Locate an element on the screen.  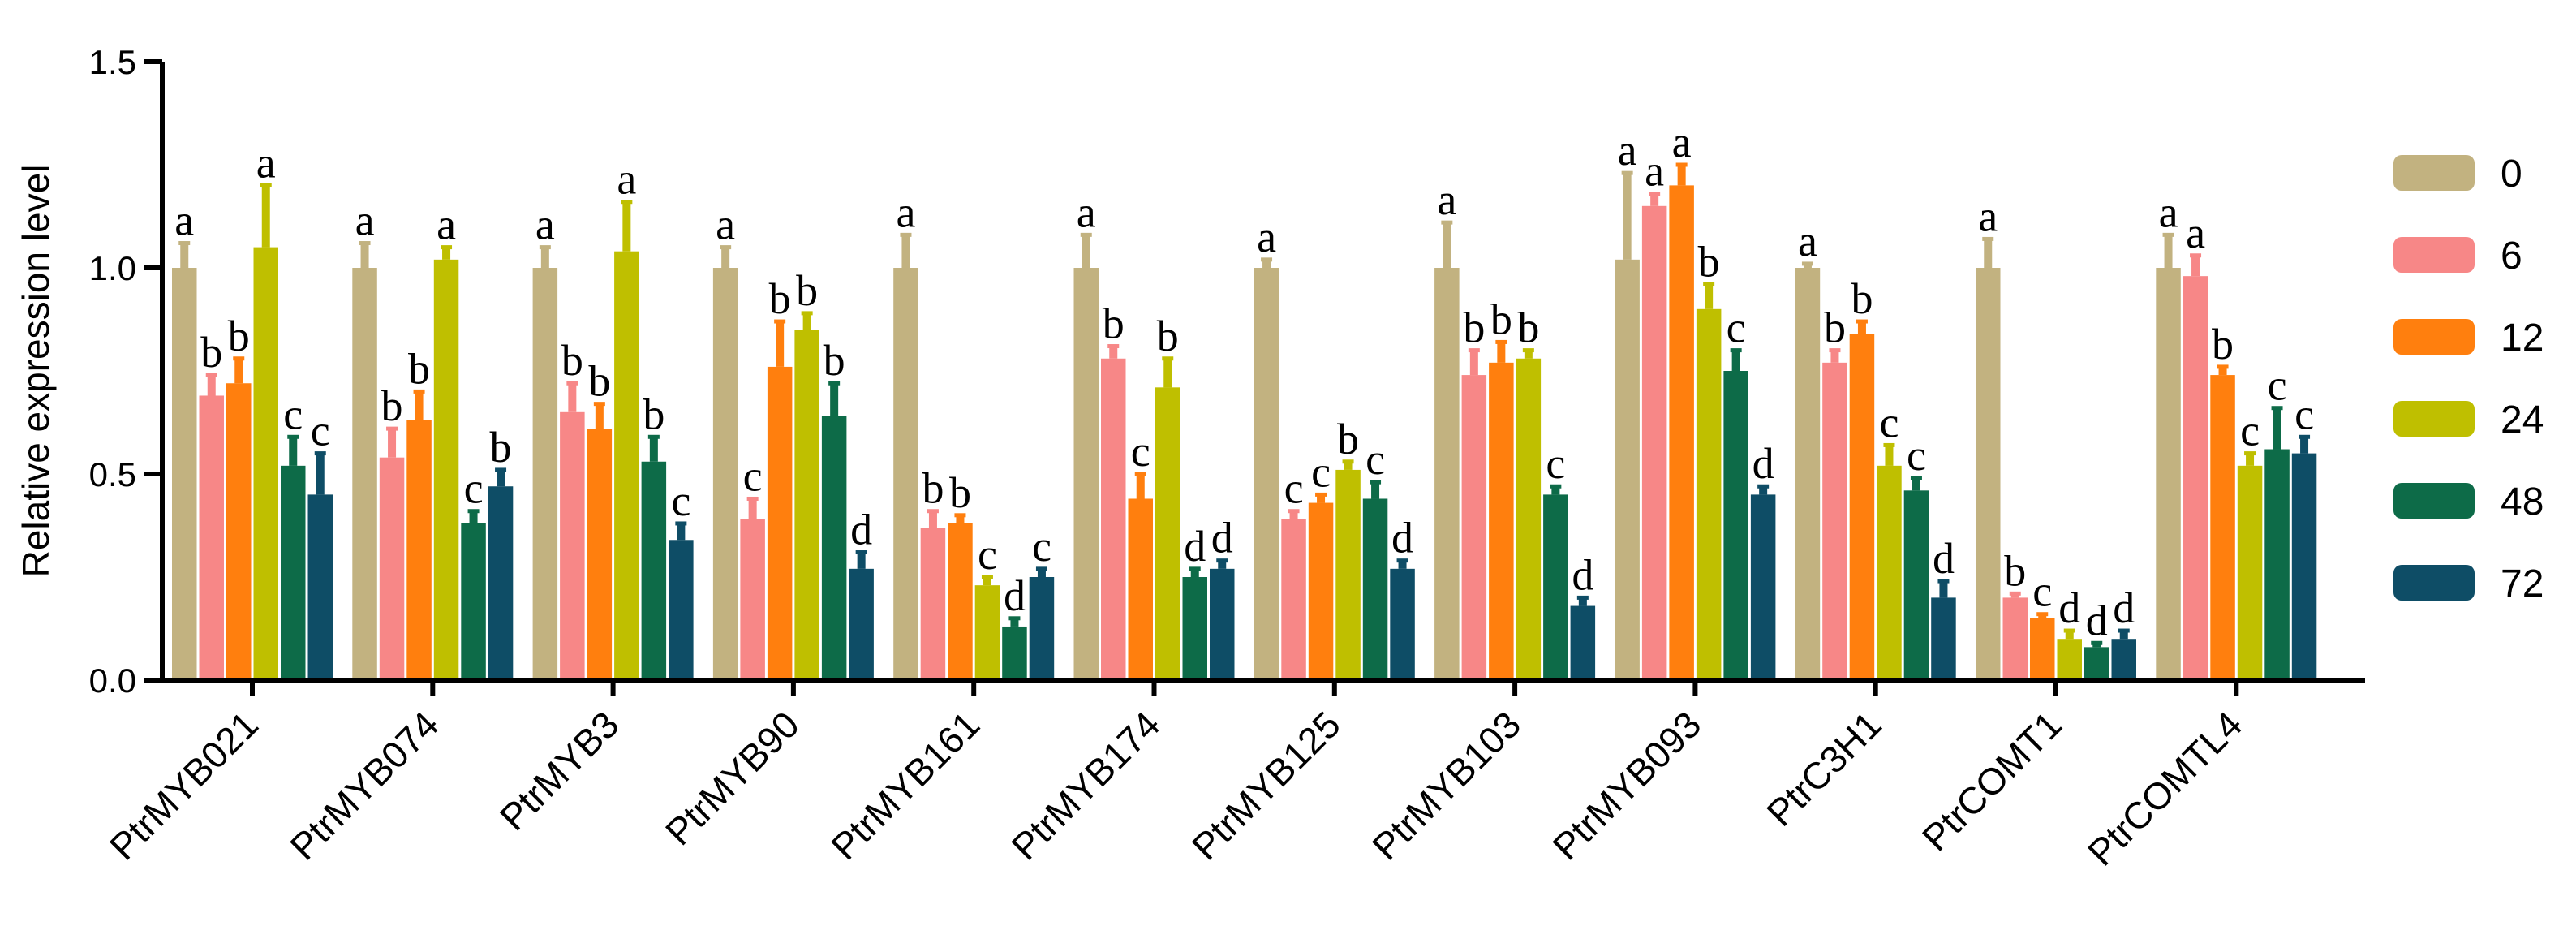
x-tick-label: PtrMYB90 is located at coordinates (732, 778).